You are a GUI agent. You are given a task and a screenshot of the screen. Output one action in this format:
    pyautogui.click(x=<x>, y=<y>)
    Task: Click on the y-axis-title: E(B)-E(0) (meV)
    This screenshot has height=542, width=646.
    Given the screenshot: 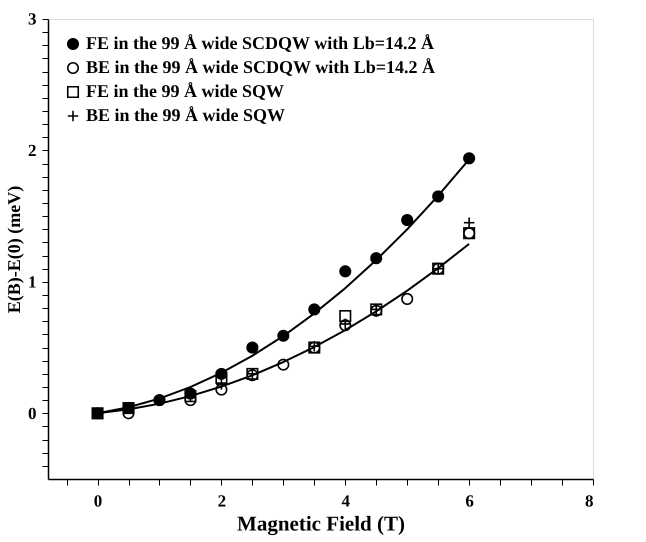 What is the action you would take?
    pyautogui.click(x=14, y=250)
    